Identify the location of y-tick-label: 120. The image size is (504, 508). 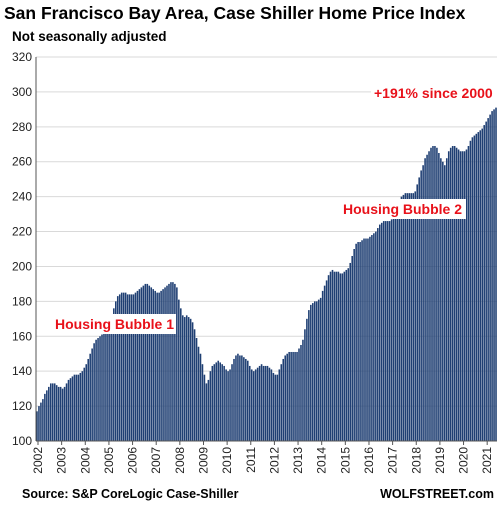
(22, 406).